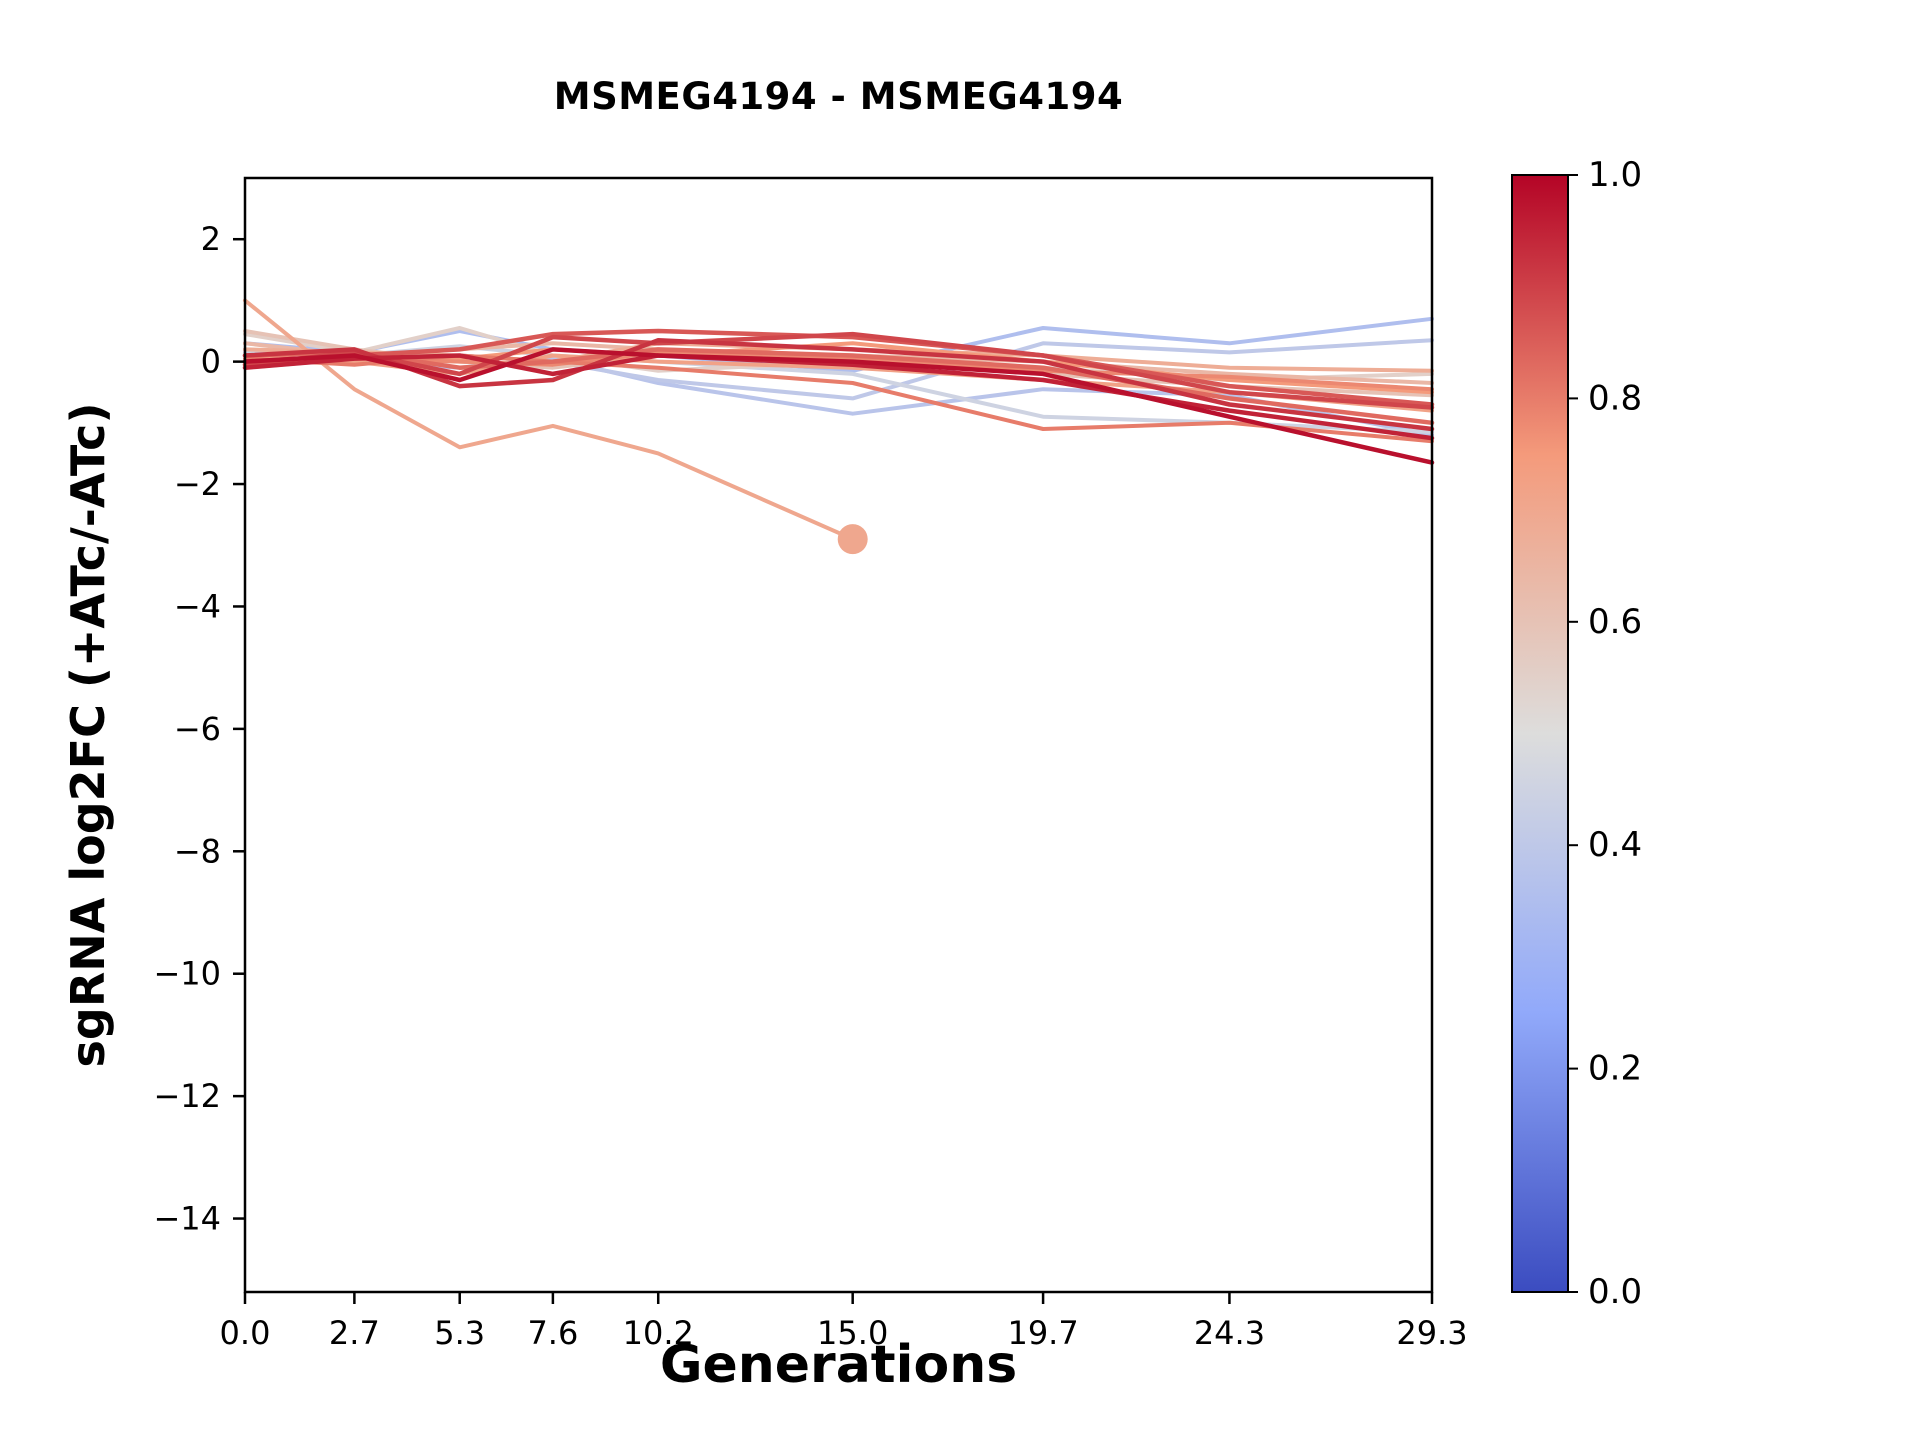  Describe the element at coordinates (552, 1333) in the screenshot. I see `x-tick-label: 7.6` at that location.